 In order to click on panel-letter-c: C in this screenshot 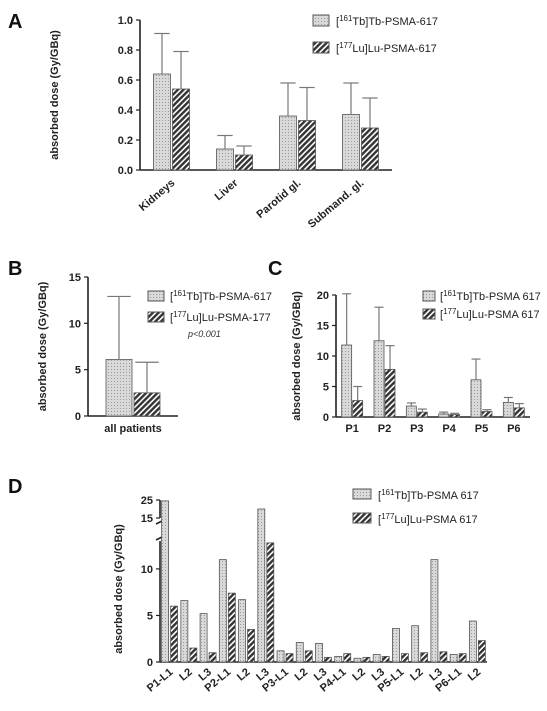, I will do `click(275, 269)`.